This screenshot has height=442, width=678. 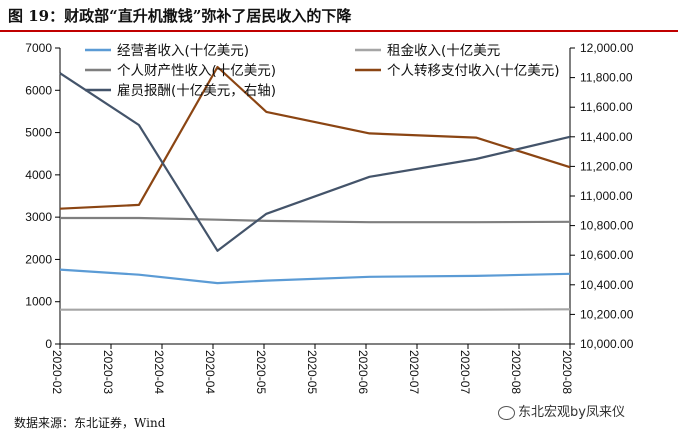 What do you see at coordinates (363, 372) in the screenshot?
I see `x-axis-tick-label: 2020-06` at bounding box center [363, 372].